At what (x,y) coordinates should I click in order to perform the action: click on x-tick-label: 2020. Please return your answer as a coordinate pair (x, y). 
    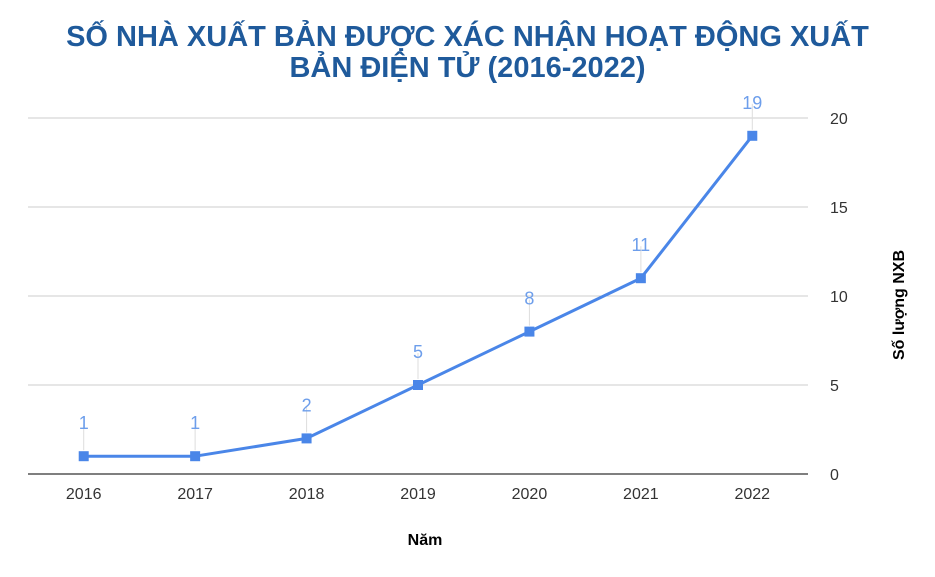
    Looking at the image, I should click on (530, 494).